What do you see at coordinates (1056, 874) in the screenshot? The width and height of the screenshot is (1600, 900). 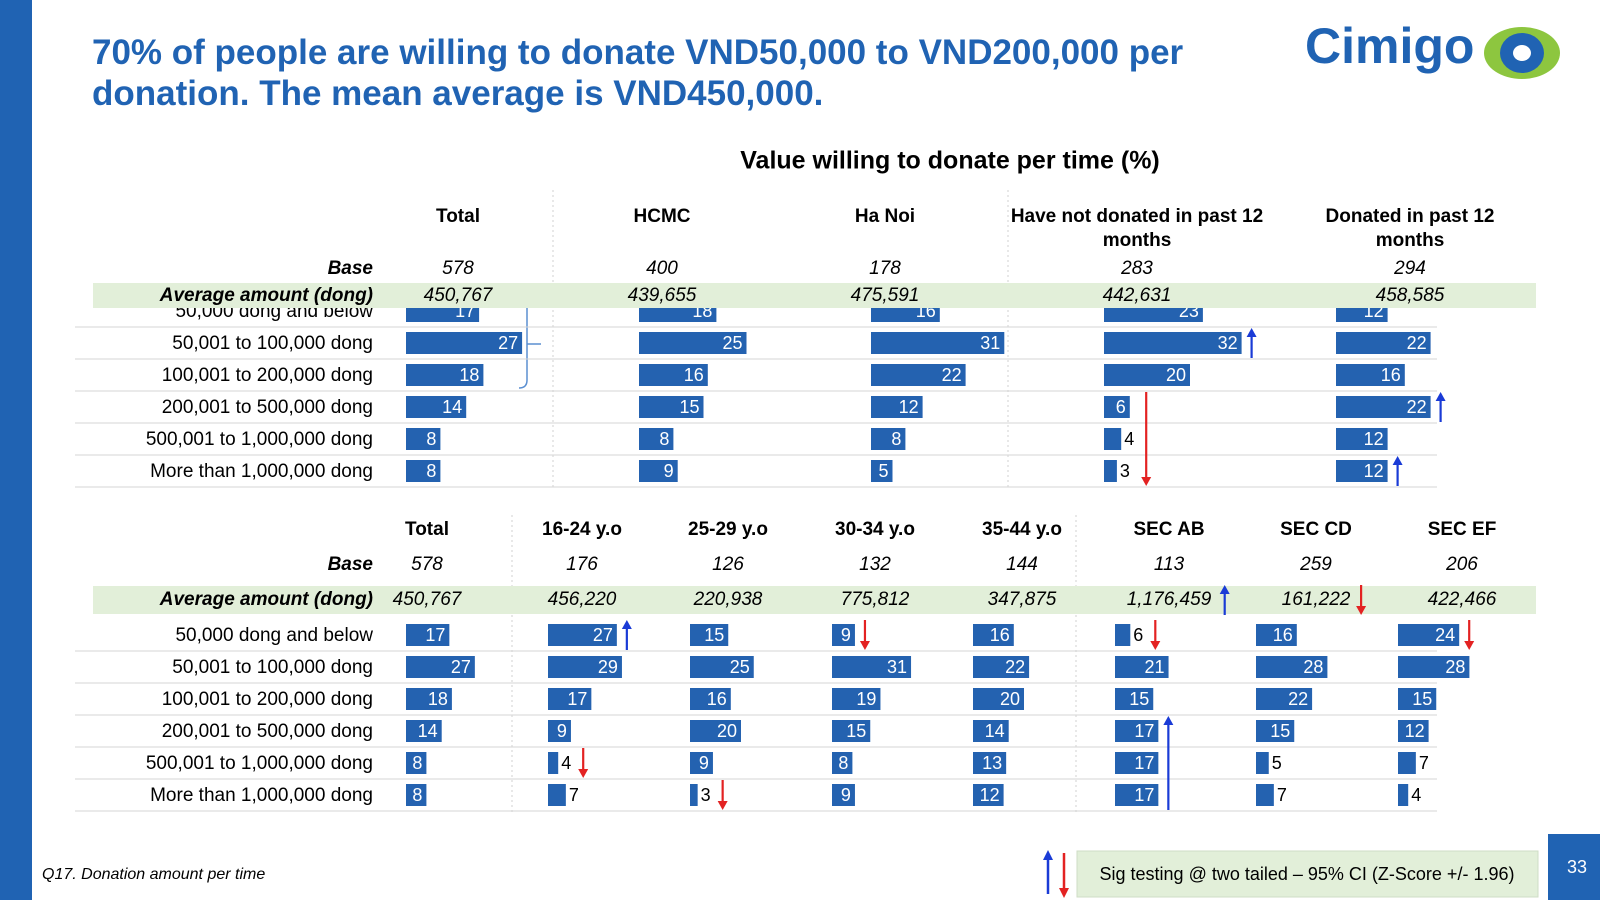 I see `sig-legend-icon` at bounding box center [1056, 874].